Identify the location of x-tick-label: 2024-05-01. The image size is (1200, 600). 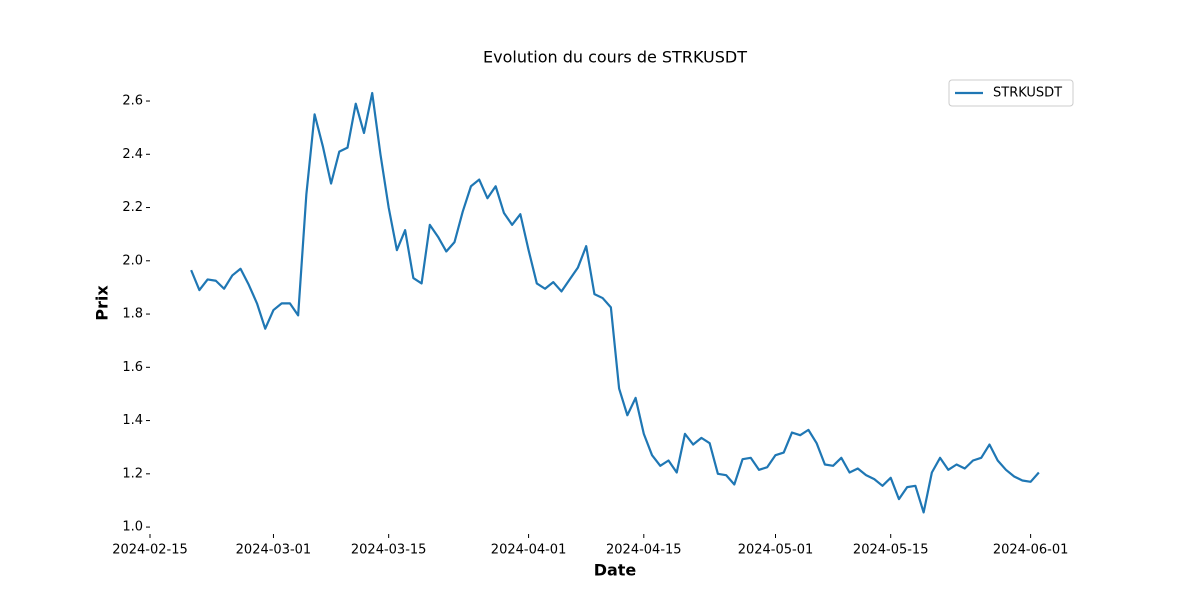
(776, 550).